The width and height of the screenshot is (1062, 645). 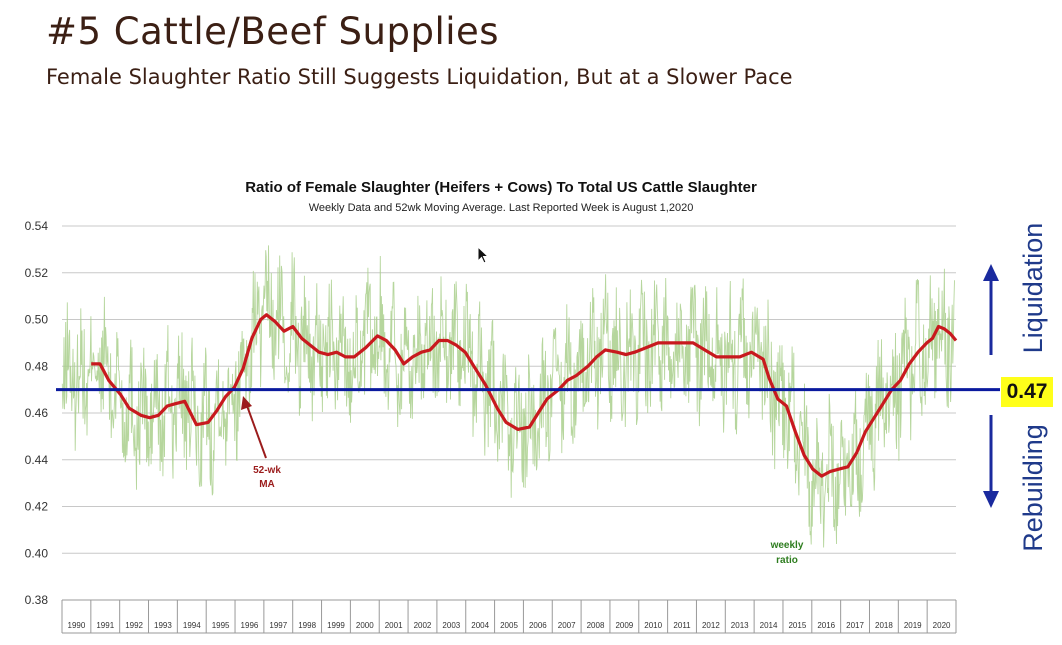 What do you see at coordinates (37, 273) in the screenshot?
I see `y-tick-label: 0.52` at bounding box center [37, 273].